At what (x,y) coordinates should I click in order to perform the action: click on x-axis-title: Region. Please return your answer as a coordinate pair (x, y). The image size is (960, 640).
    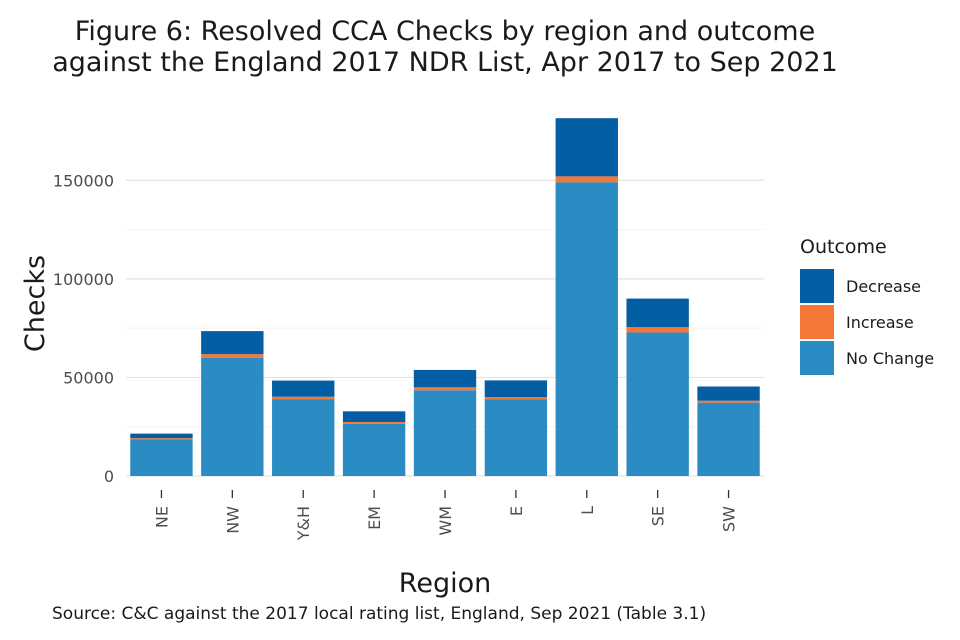
    Looking at the image, I should click on (445, 583).